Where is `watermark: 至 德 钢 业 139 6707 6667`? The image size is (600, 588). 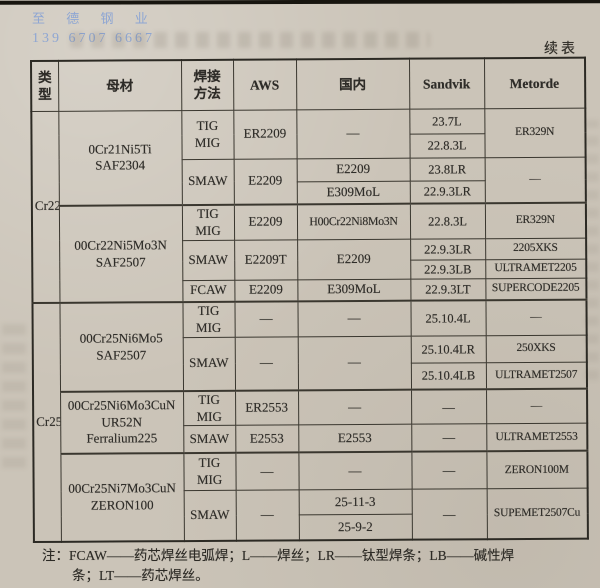
watermark: 至 德 钢 业 139 6707 6667 is located at coordinates (94, 29).